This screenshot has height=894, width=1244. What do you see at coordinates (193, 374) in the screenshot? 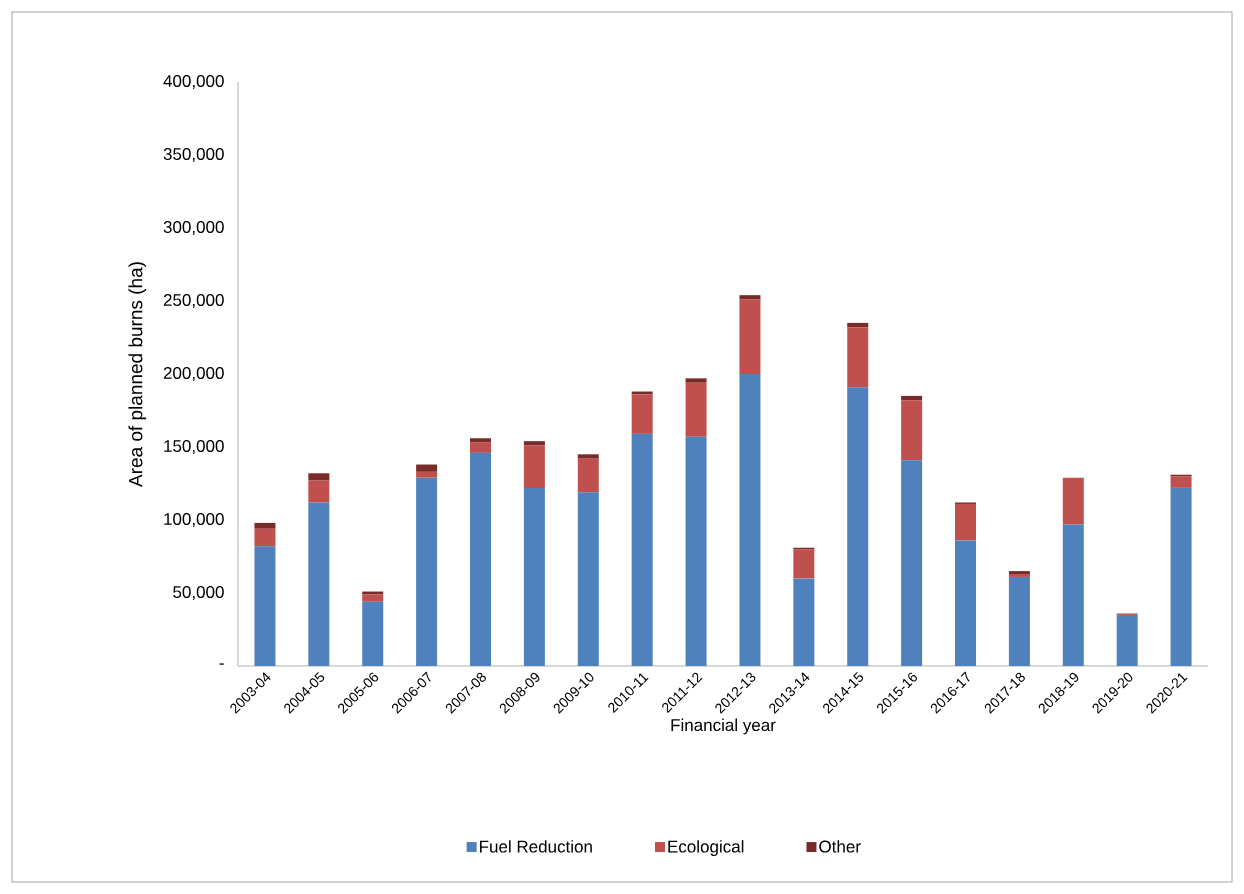
I see `y-tick-label: 200,000` at bounding box center [193, 374].